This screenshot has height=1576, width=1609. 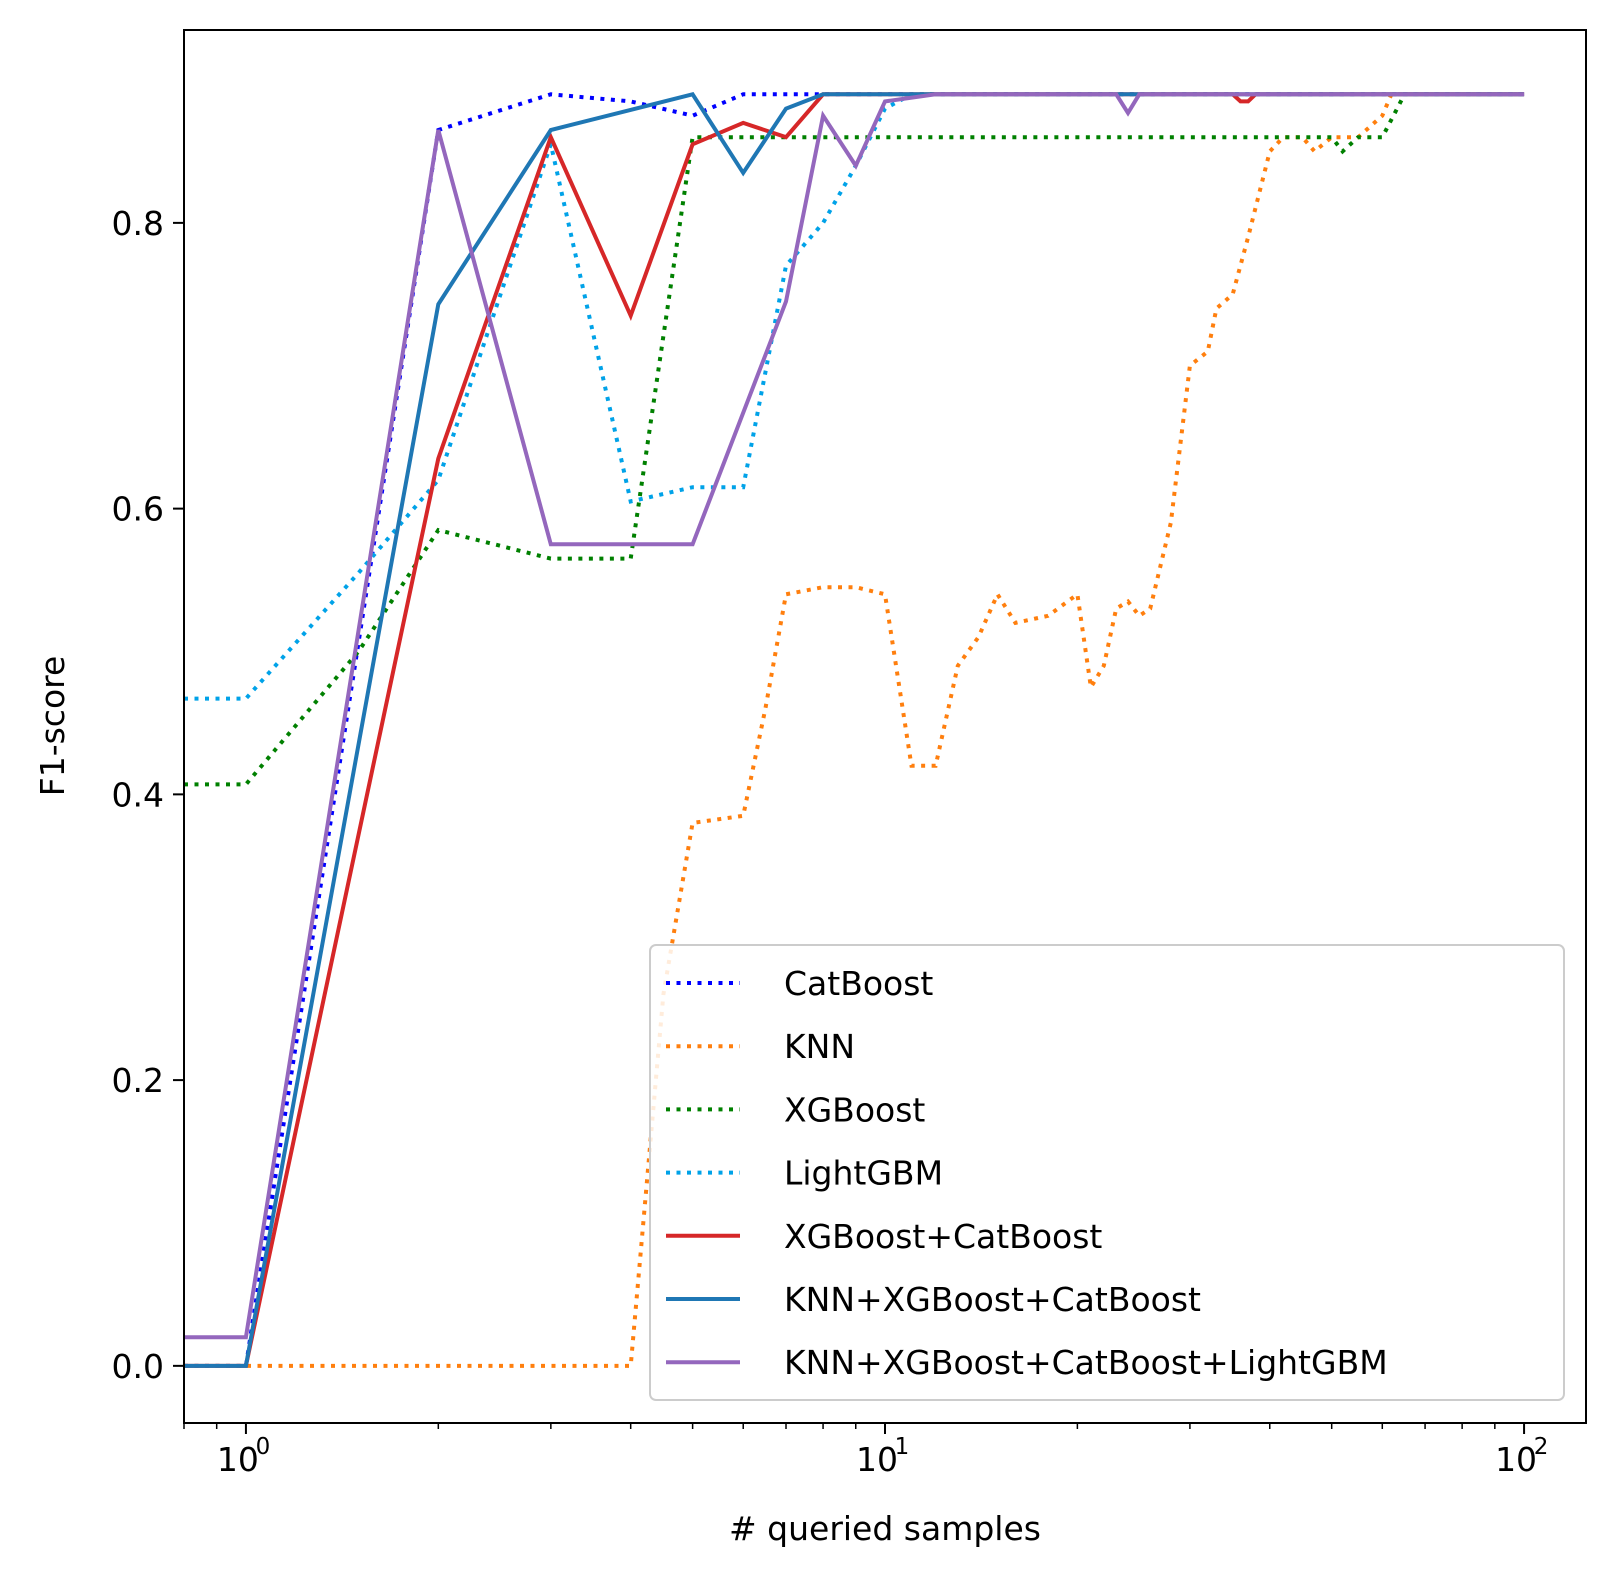 What do you see at coordinates (138, 509) in the screenshot?
I see `y-tick-label: 0.6` at bounding box center [138, 509].